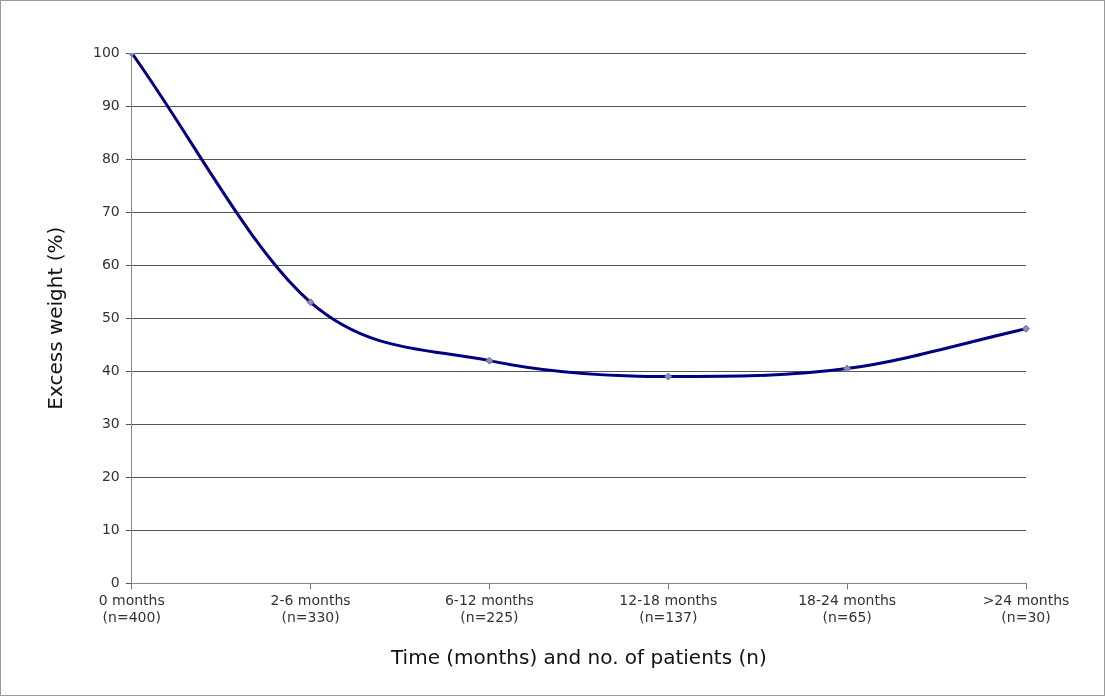  I want to click on y-tick-label: 70, so click(110, 210).